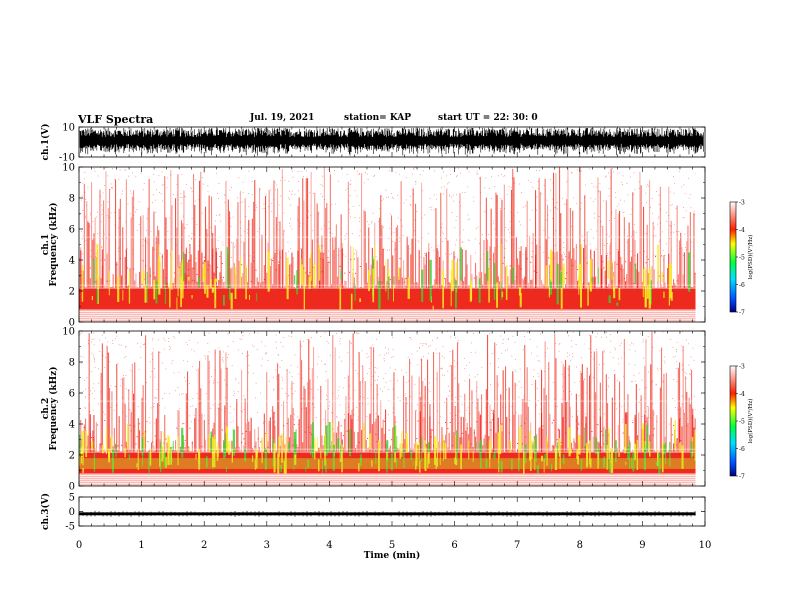  What do you see at coordinates (46, 408) in the screenshot?
I see `y-axis-label: ch.2` at bounding box center [46, 408].